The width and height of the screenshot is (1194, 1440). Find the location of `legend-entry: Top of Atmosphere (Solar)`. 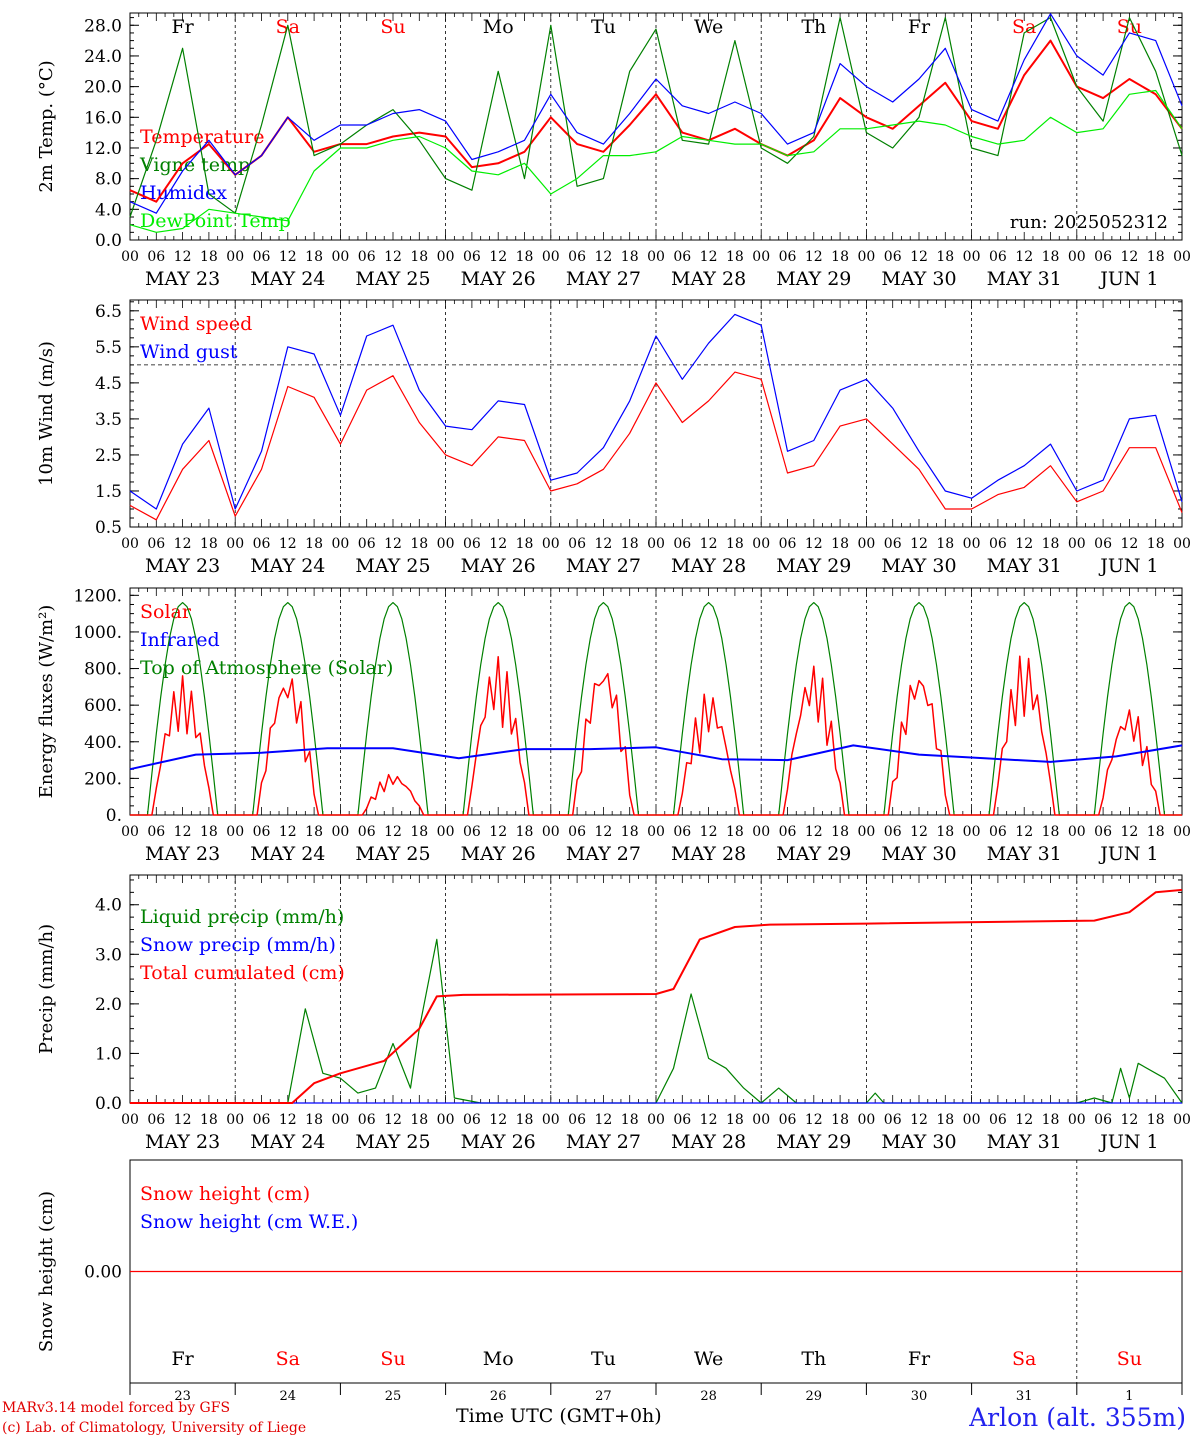

legend-entry: Top of Atmosphere (Solar) is located at coordinates (266, 668).